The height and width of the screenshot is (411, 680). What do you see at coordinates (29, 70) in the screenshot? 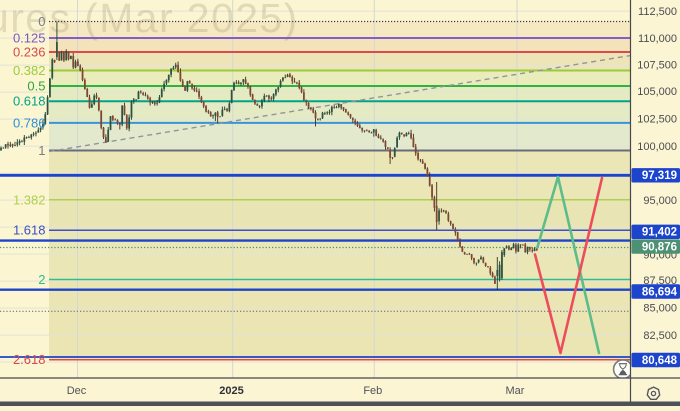
I see `svg-text: 0.382` at bounding box center [29, 70].